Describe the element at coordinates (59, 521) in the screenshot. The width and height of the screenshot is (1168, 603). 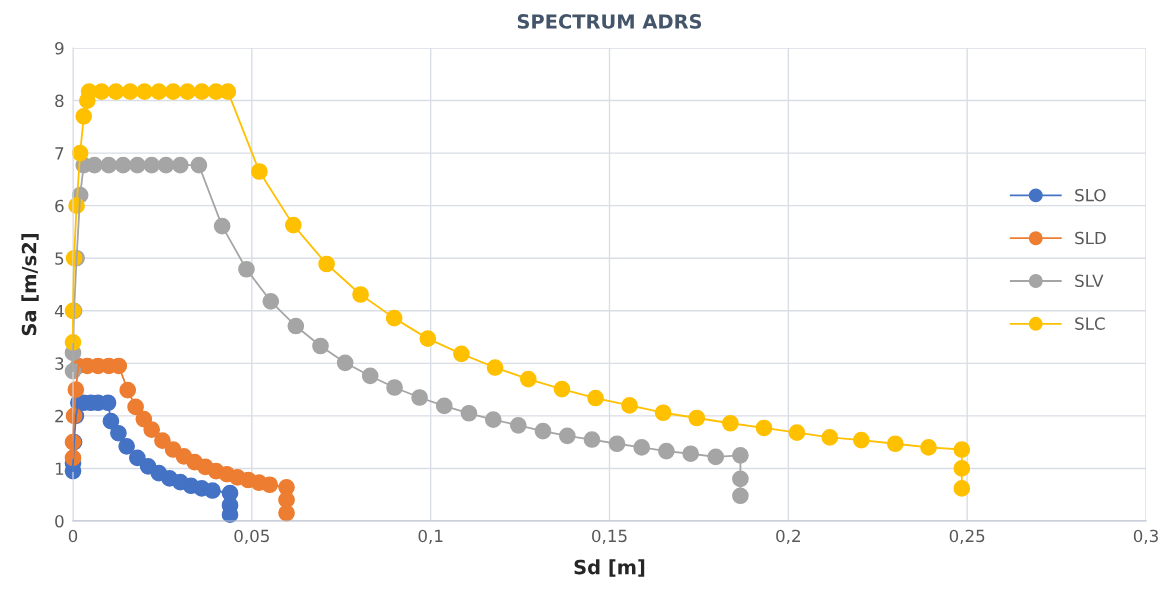
I see `y-tick-label: 0` at that location.